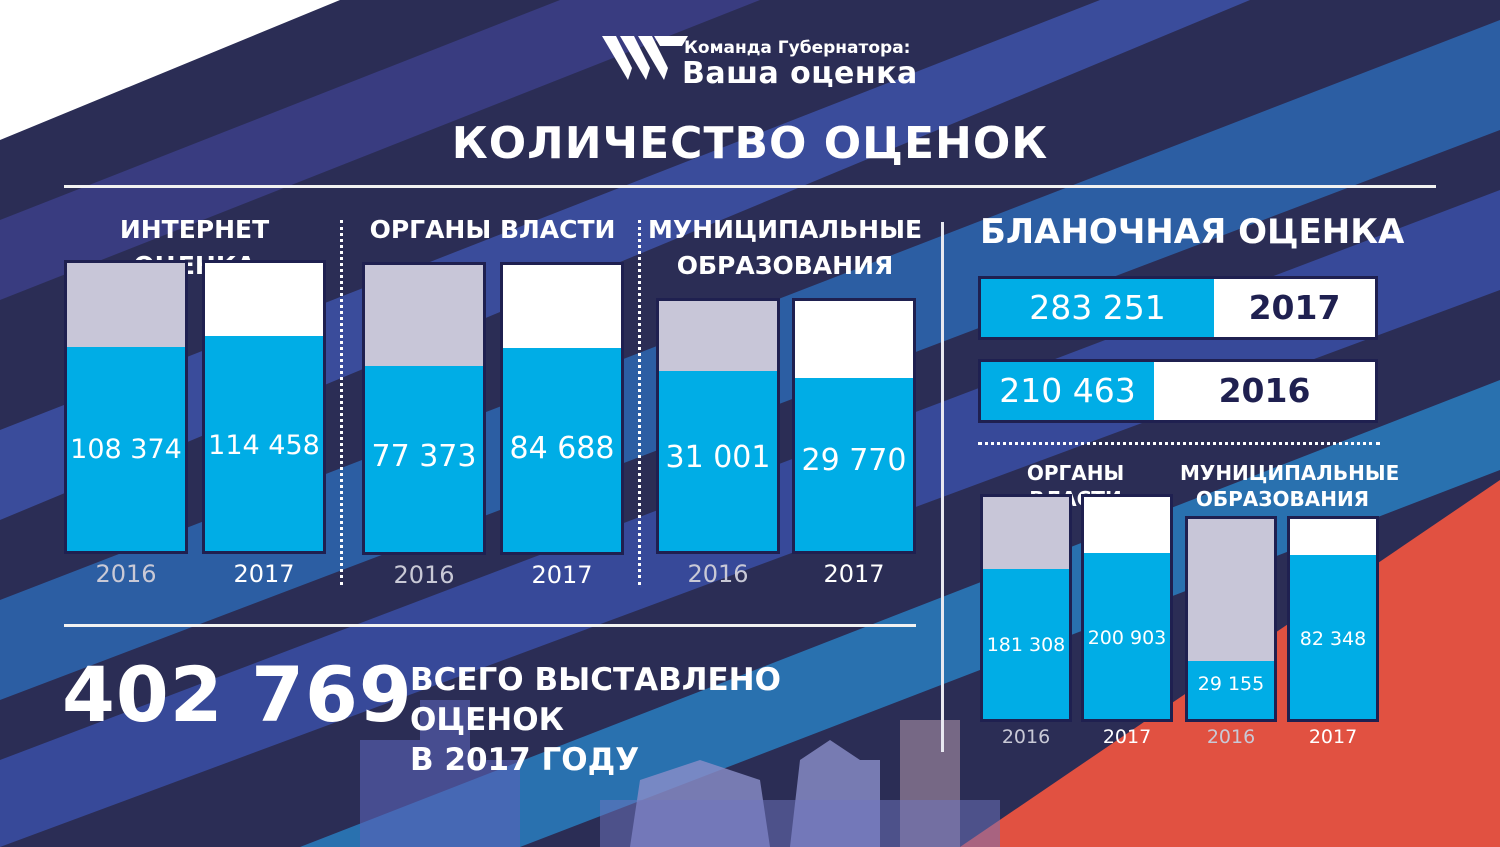 This screenshot has width=1500, height=847. What do you see at coordinates (490, 625) in the screenshot?
I see `bottom-divider` at bounding box center [490, 625].